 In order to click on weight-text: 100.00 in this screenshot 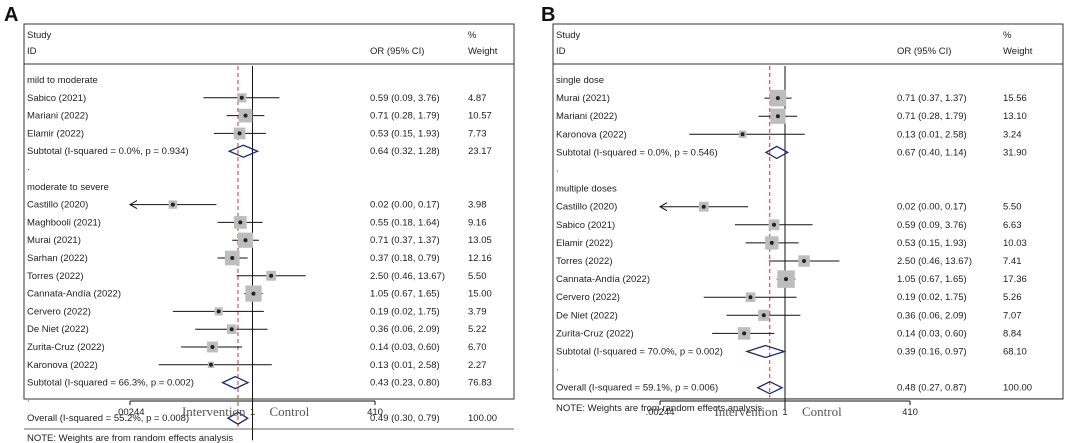, I will do `click(482, 418)`.